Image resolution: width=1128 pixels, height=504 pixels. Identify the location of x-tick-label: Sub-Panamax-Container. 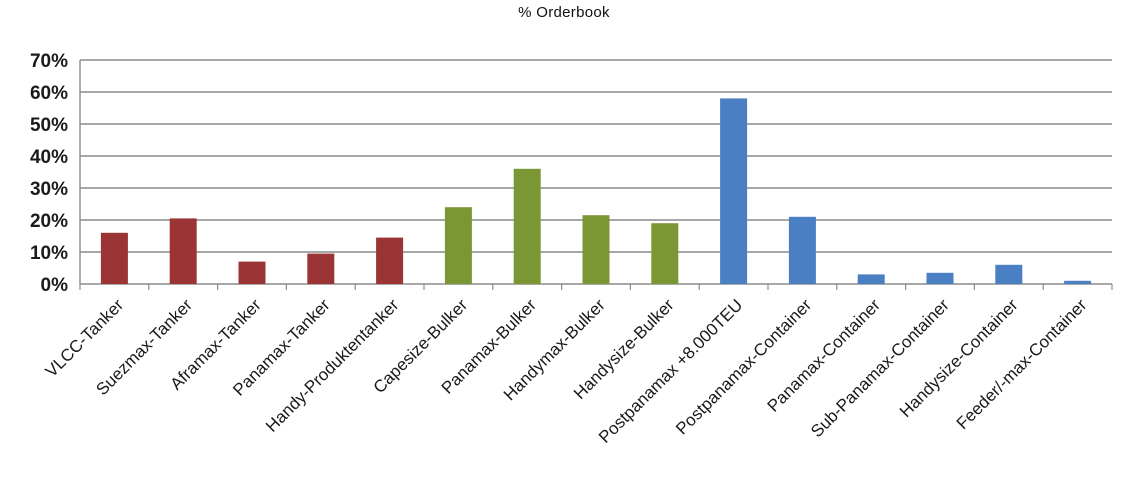
(880, 368).